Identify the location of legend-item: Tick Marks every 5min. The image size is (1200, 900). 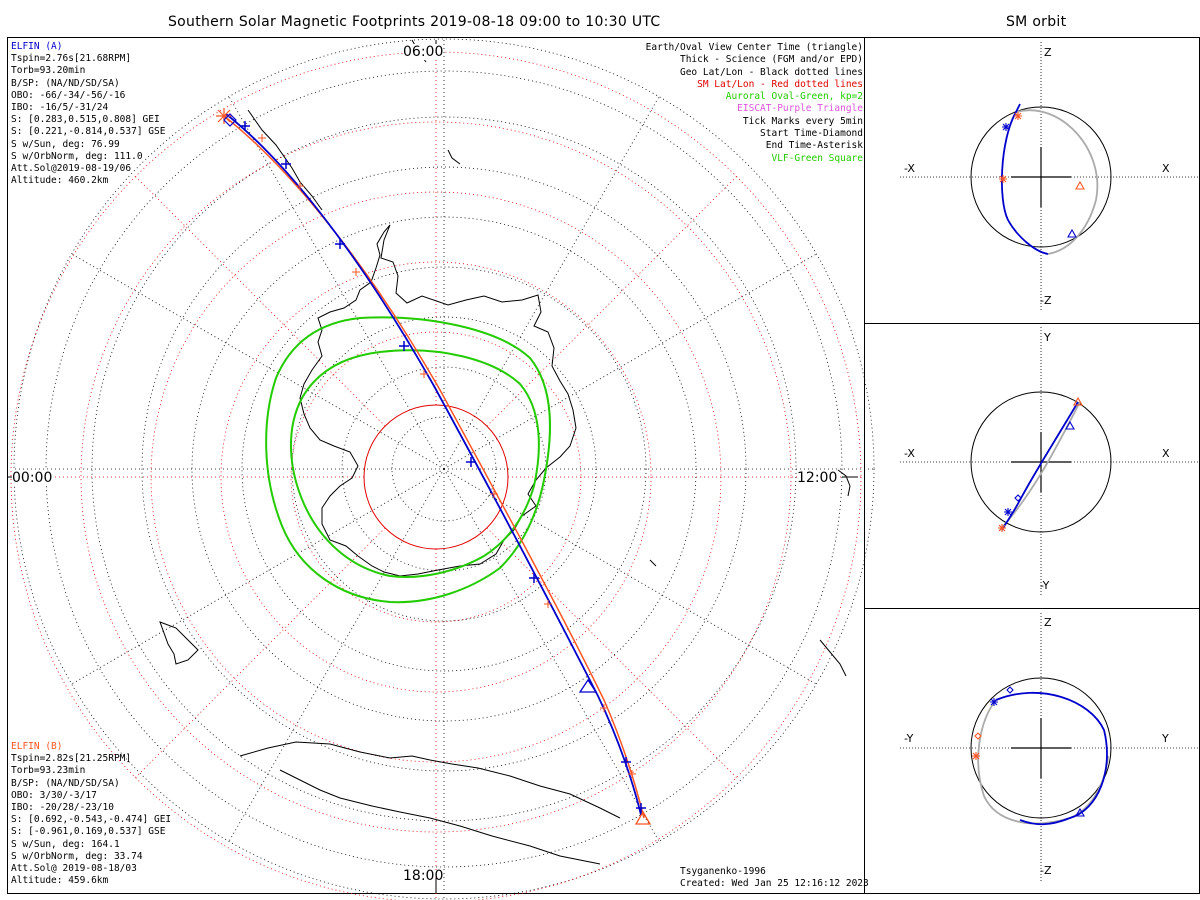
(802, 121).